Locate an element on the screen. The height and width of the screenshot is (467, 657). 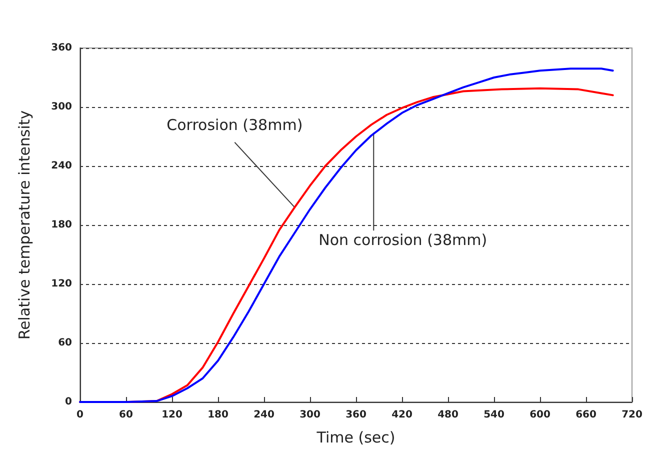
x-tick-label: 480 is located at coordinates (448, 415).